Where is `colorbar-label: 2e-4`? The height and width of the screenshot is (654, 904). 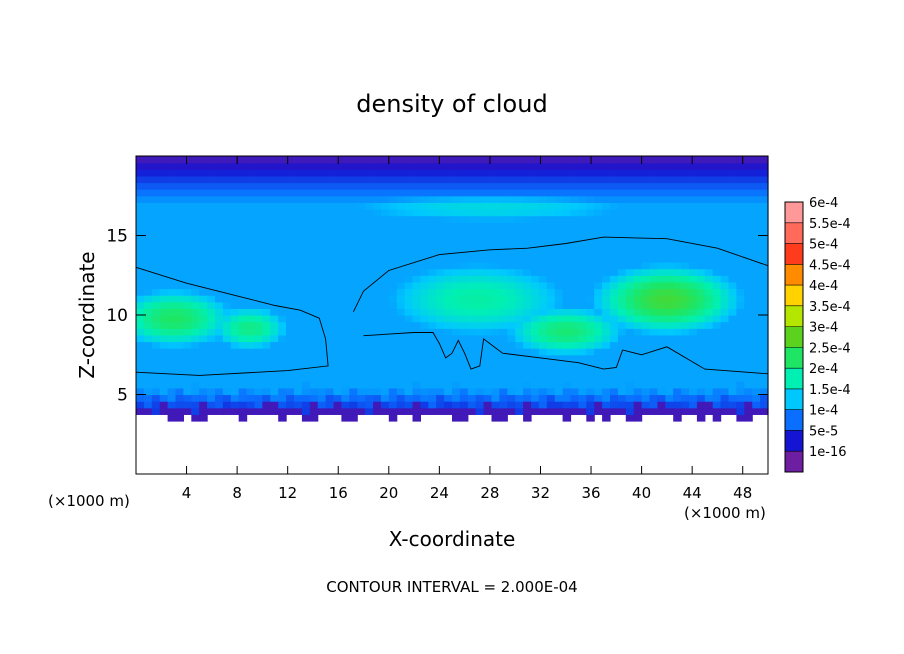 colorbar-label: 2e-4 is located at coordinates (823, 369).